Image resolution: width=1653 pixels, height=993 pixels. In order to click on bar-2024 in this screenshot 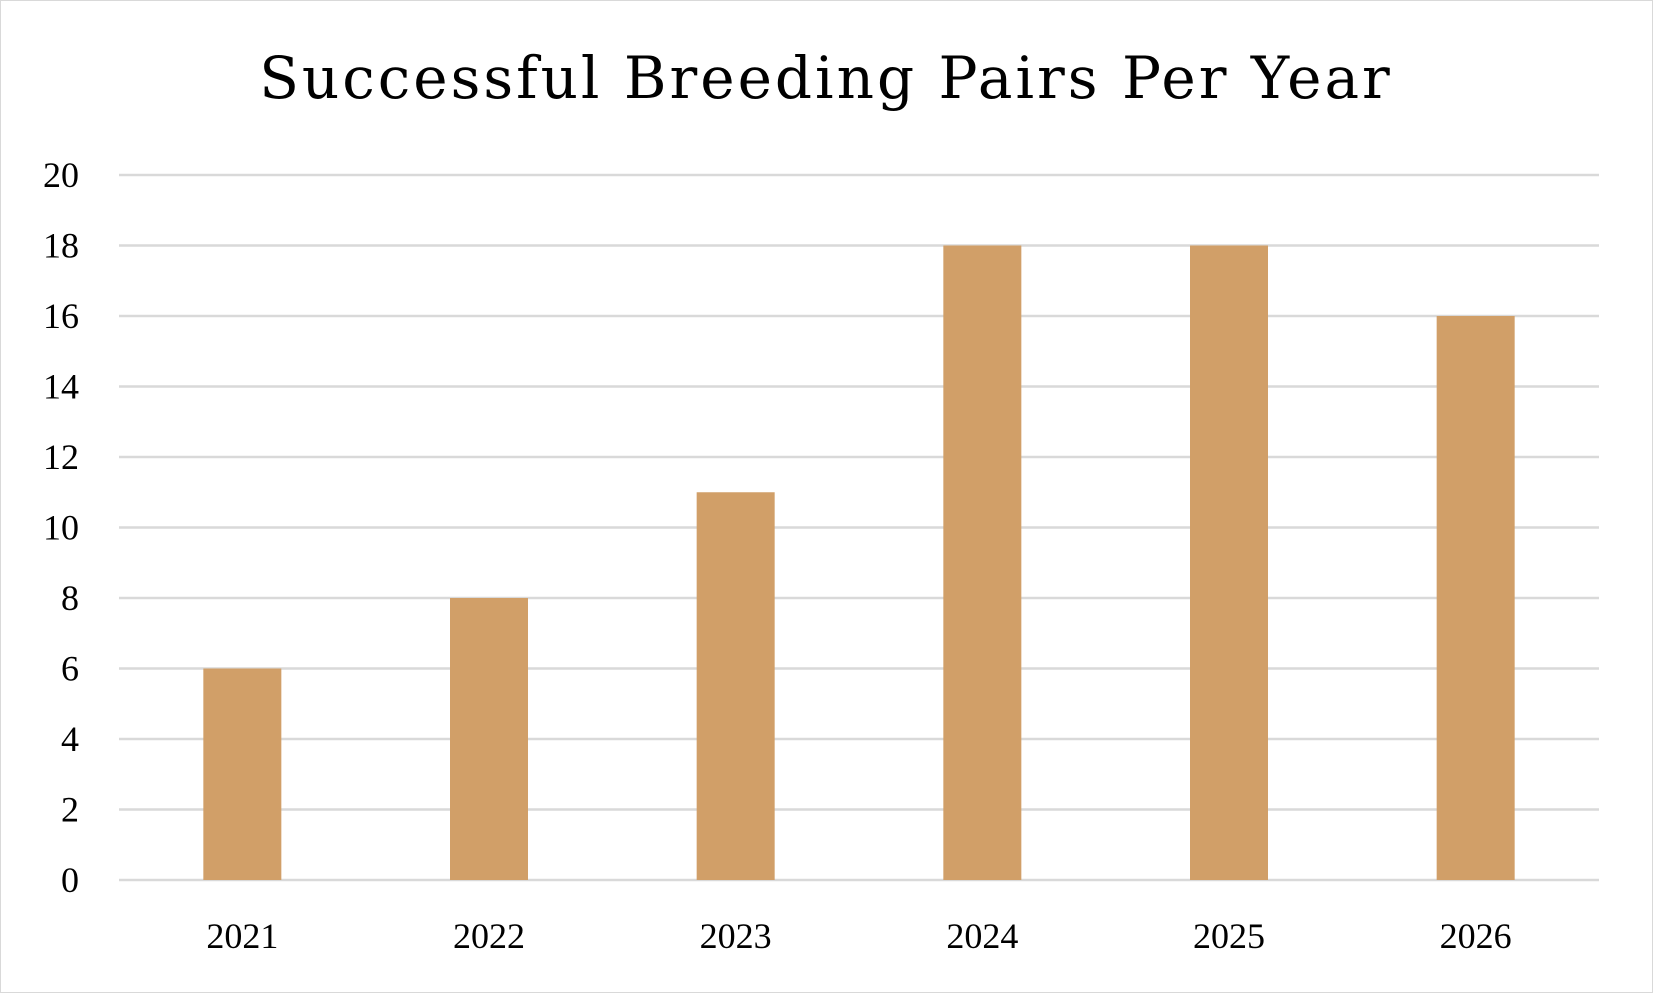, I will do `click(982, 562)`.